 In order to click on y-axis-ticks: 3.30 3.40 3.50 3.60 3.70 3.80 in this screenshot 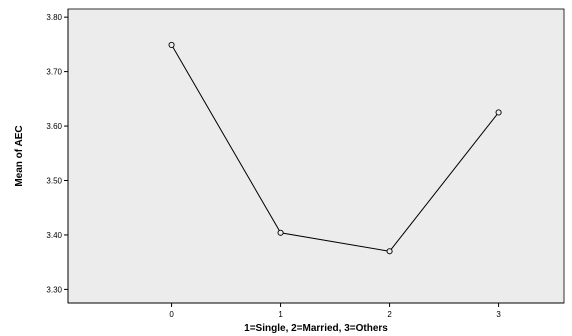, I will do `click(57, 153)`.